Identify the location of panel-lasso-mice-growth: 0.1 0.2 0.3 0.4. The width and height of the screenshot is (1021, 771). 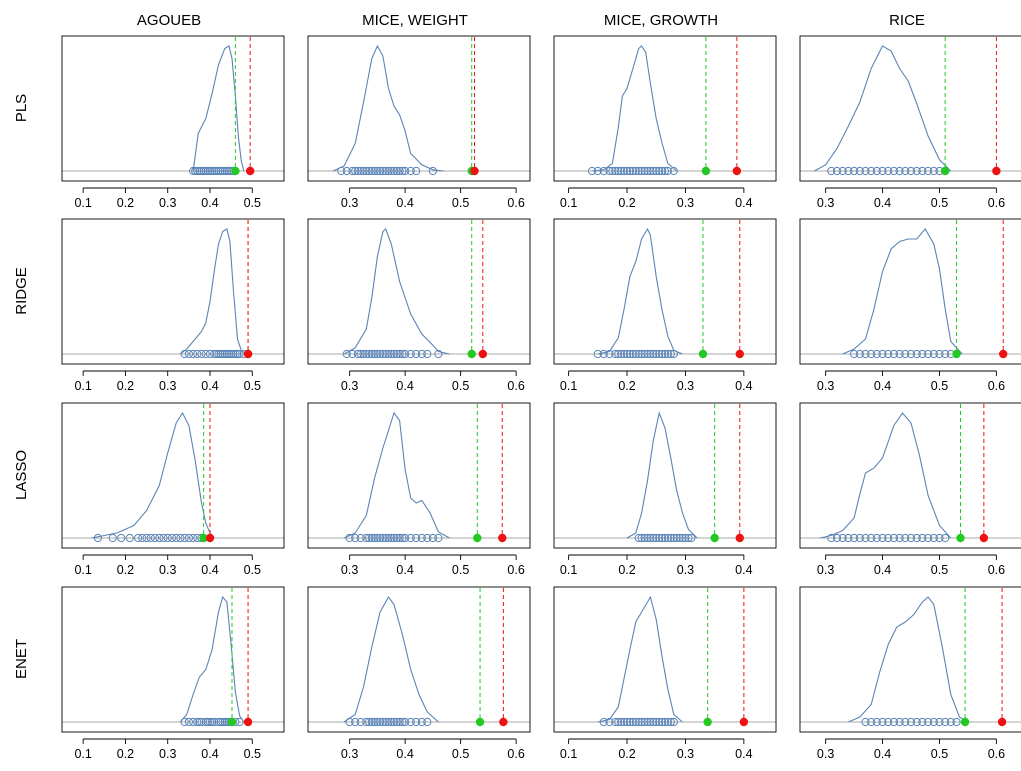
(665, 489).